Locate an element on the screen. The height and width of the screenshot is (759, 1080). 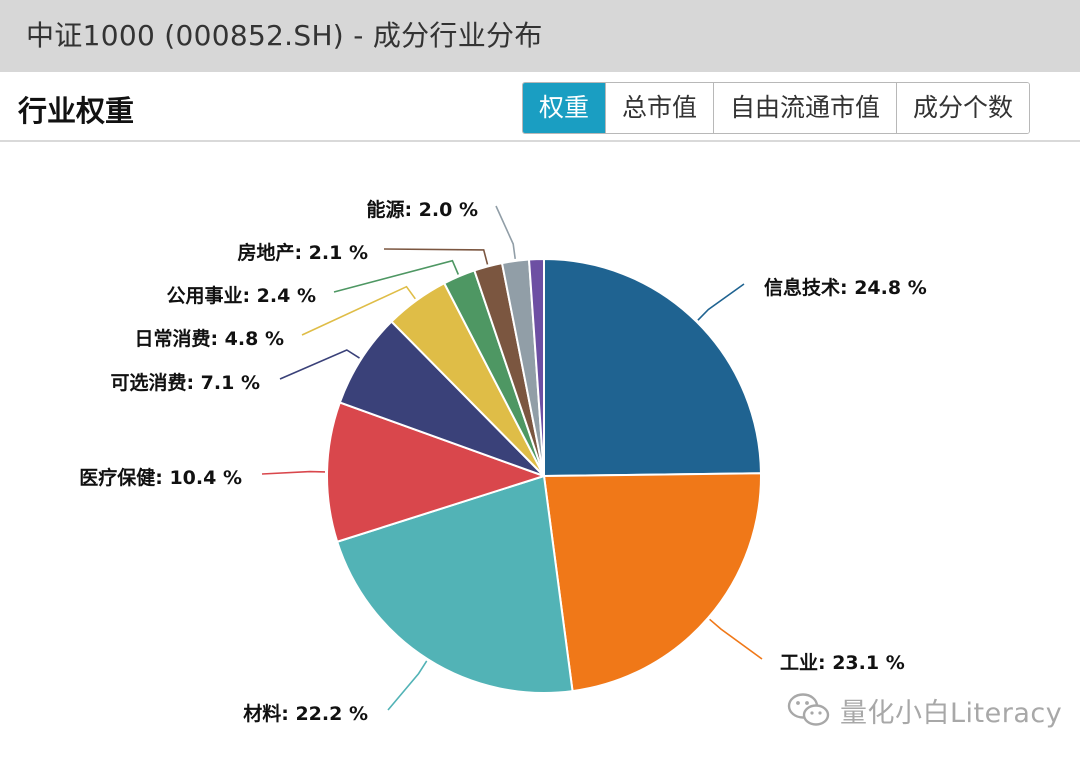
tab-weight: 权重 is located at coordinates (564, 108).